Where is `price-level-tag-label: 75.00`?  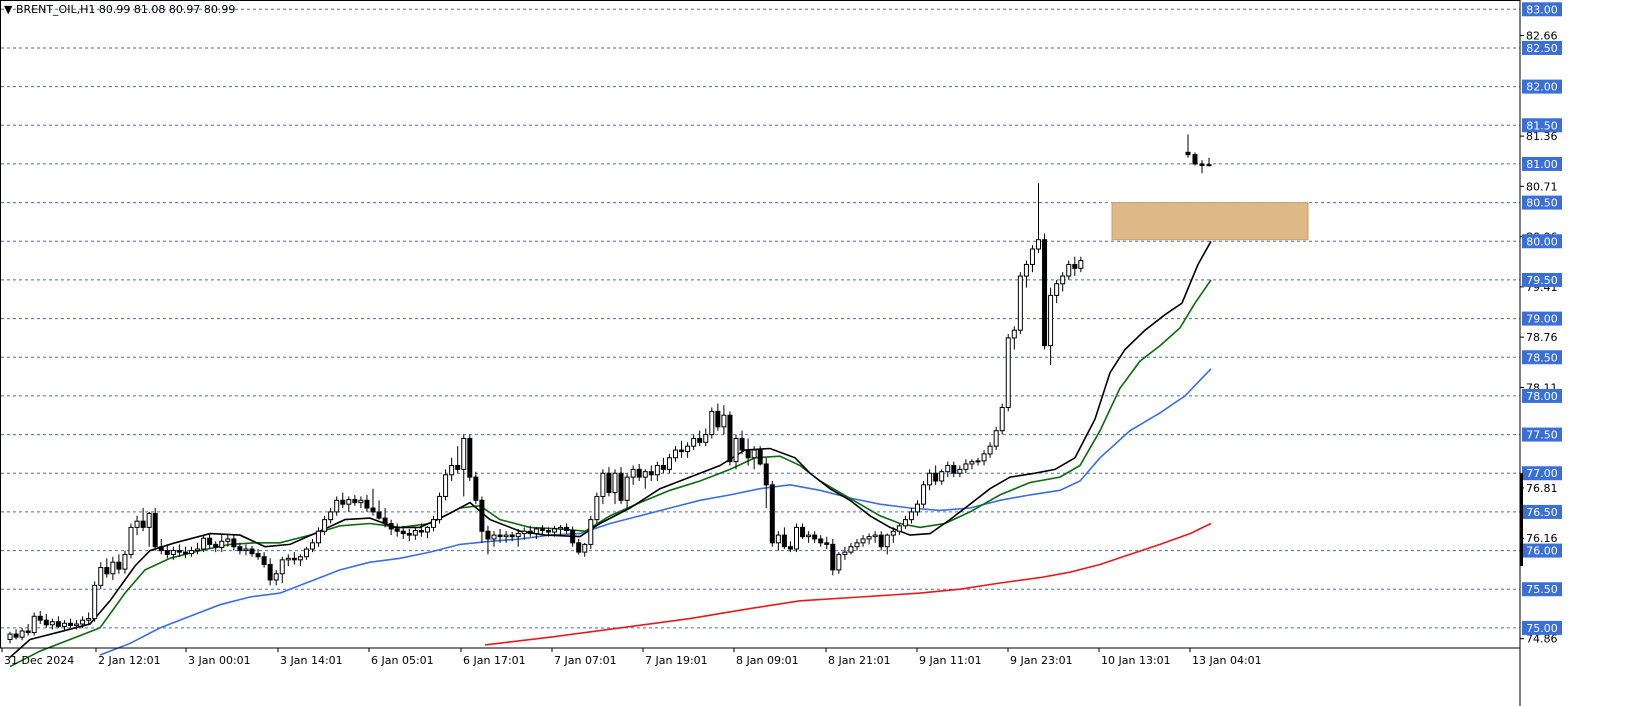
price-level-tag-label: 75.00 is located at coordinates (1542, 628).